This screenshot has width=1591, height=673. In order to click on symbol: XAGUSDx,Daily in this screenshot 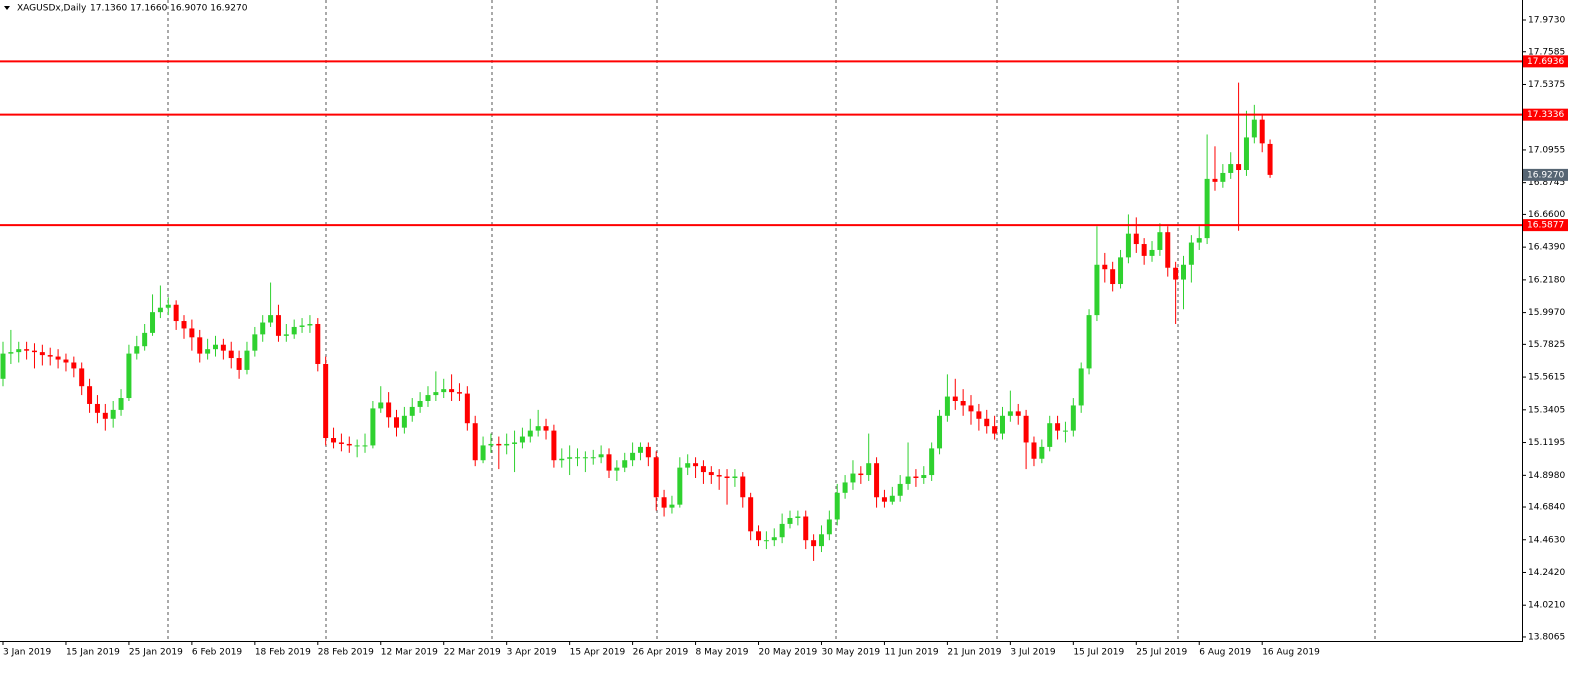, I will do `click(52, 9)`.